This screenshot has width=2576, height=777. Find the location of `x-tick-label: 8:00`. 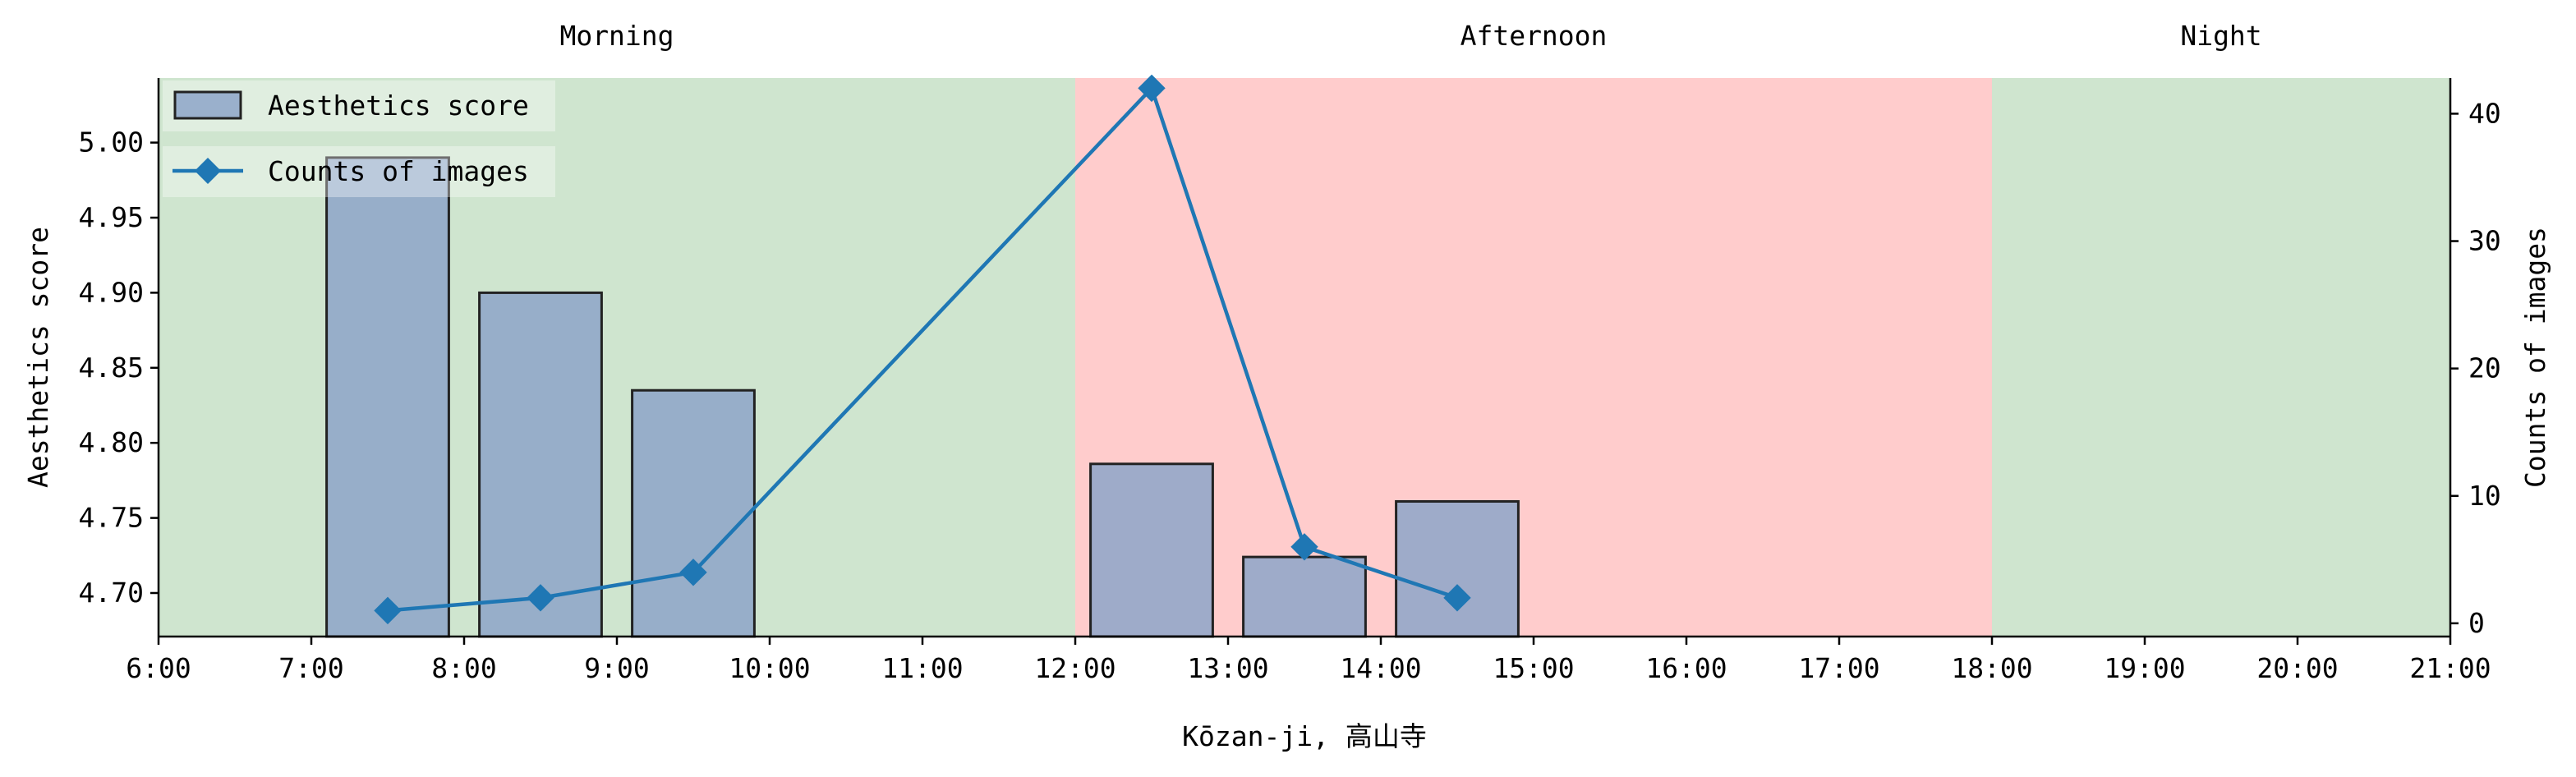

x-tick-label: 8:00 is located at coordinates (463, 668).